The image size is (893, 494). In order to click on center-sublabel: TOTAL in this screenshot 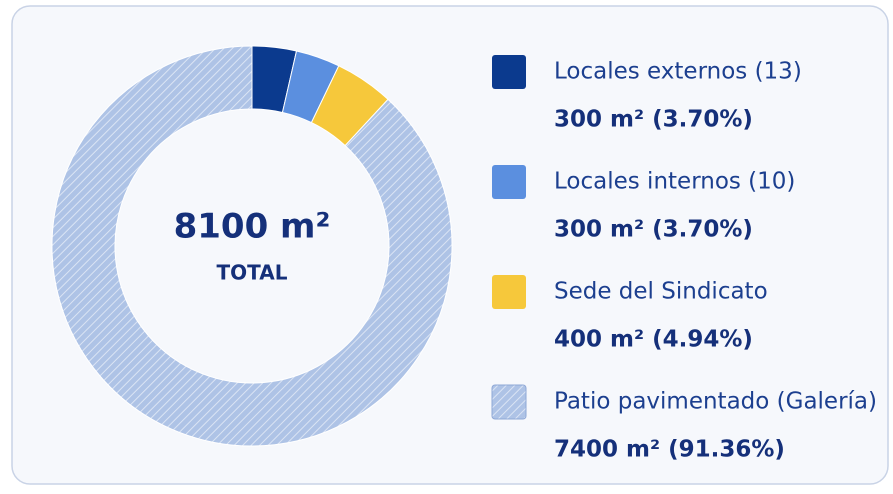, I will do `click(252, 273)`.